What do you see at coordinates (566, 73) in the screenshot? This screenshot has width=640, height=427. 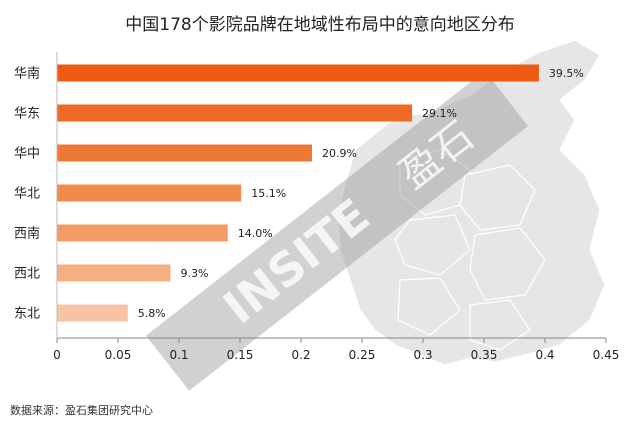 I see `data-label: 39.5%` at bounding box center [566, 73].